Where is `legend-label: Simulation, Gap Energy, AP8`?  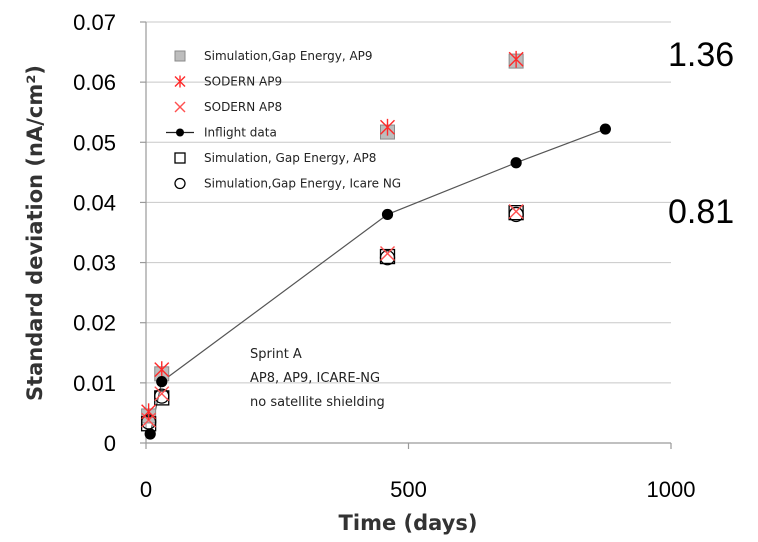 legend-label: Simulation, Gap Energy, AP8 is located at coordinates (290, 158).